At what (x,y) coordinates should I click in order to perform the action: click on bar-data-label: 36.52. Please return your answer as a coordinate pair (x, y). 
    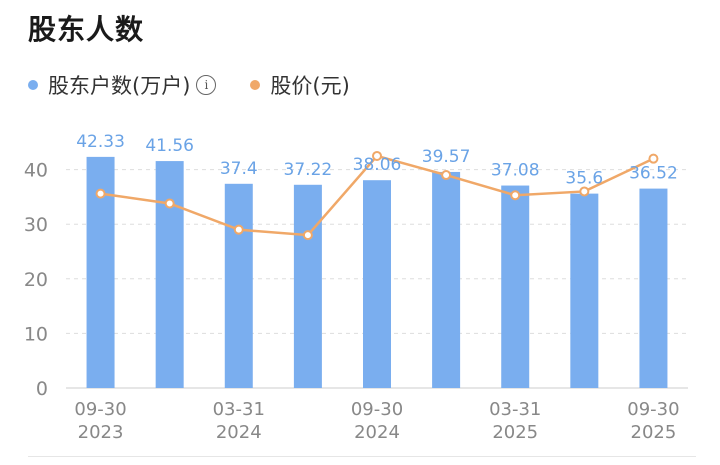
    Looking at the image, I should click on (653, 174).